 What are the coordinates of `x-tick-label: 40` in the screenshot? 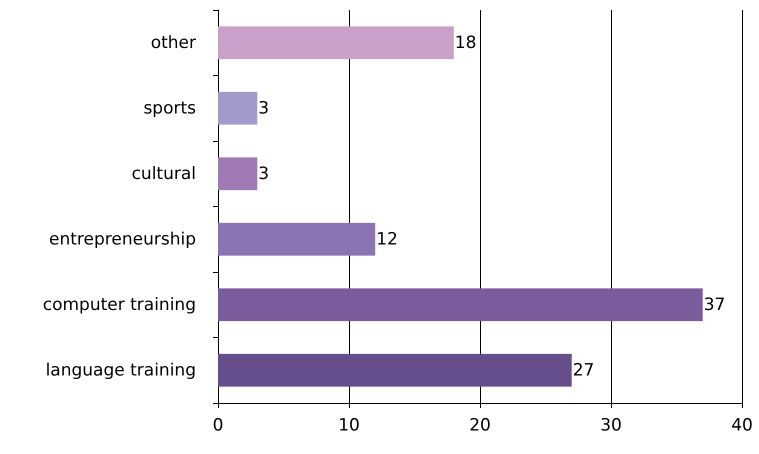 It's located at (742, 426).